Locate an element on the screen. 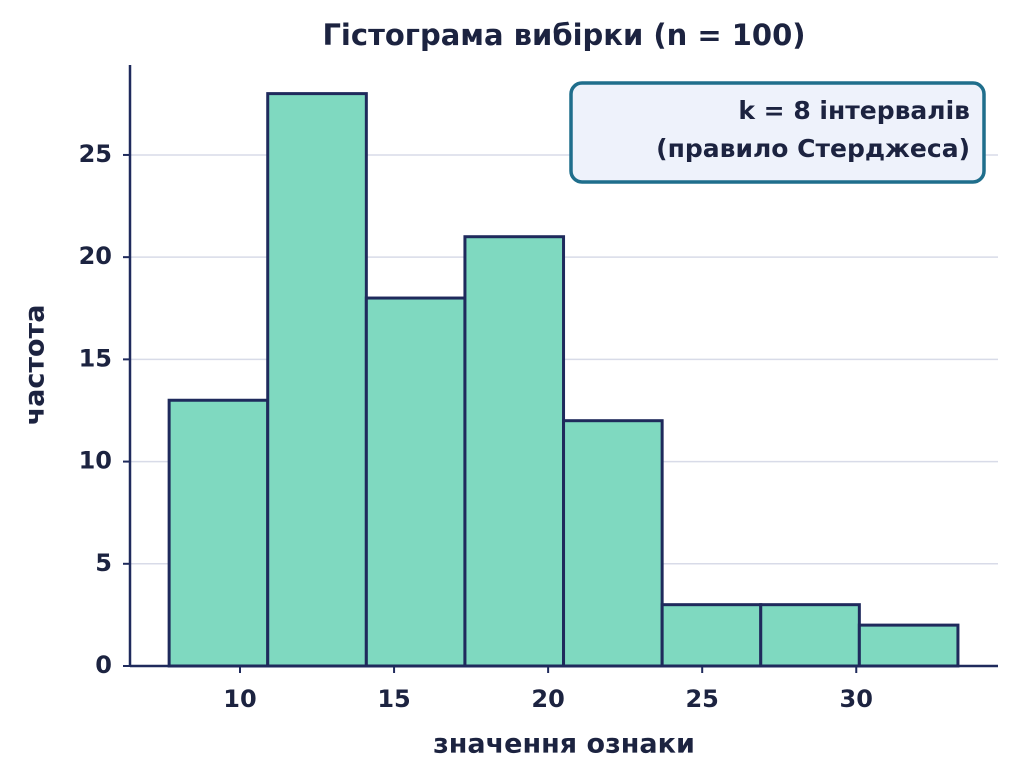  y-tick-label: 15 is located at coordinates (95, 358).